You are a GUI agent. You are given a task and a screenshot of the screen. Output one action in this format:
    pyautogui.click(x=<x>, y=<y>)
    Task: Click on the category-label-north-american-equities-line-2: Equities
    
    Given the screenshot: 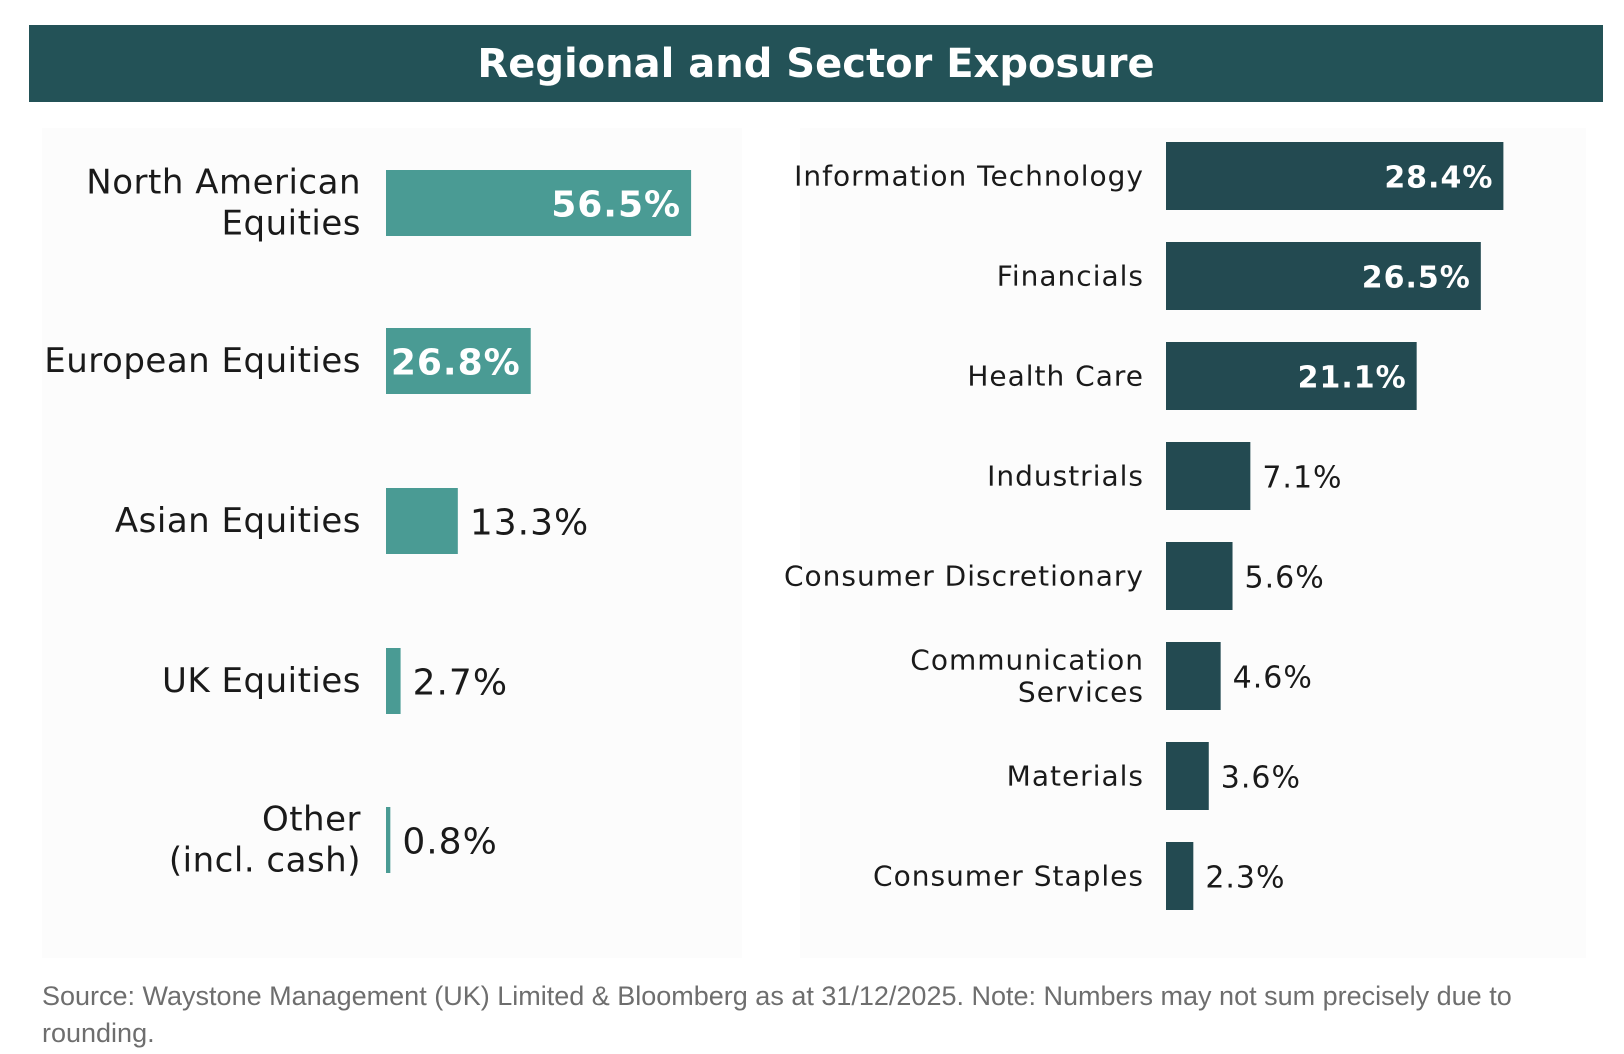 What is the action you would take?
    pyautogui.click(x=291, y=224)
    